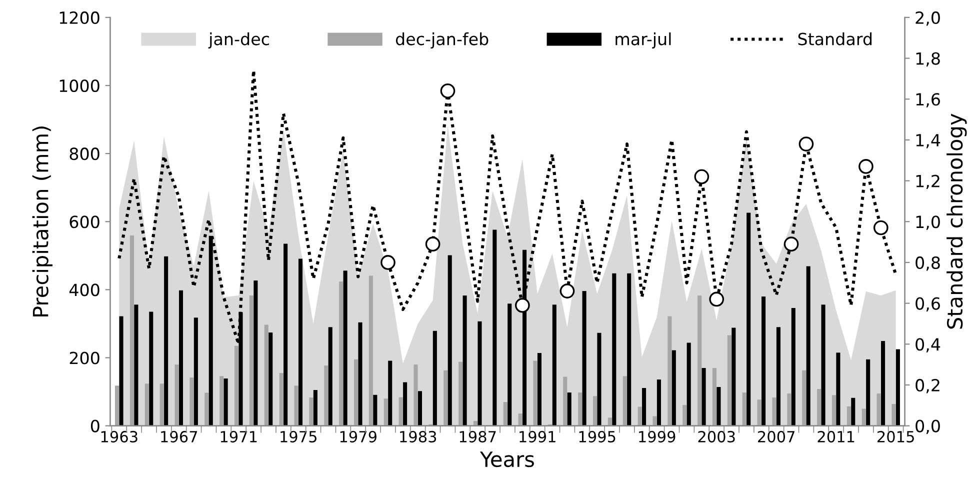 This screenshot has height=498, width=975. Describe the element at coordinates (928, 345) in the screenshot. I see `y2-tick-label: 0,4` at that location.